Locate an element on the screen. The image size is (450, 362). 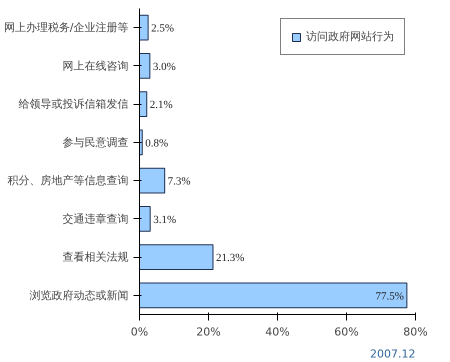
y-tick-label: 网上在线咨询 is located at coordinates (95, 65).